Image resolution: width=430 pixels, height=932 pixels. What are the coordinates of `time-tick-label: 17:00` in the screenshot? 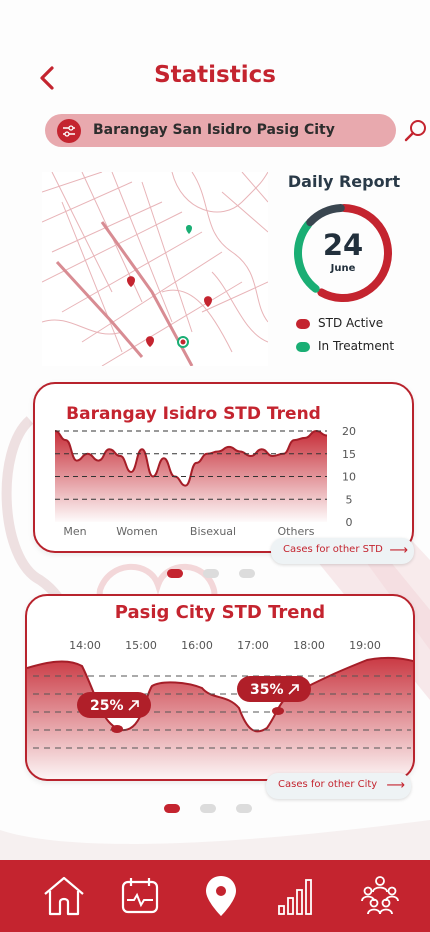 It's located at (253, 645).